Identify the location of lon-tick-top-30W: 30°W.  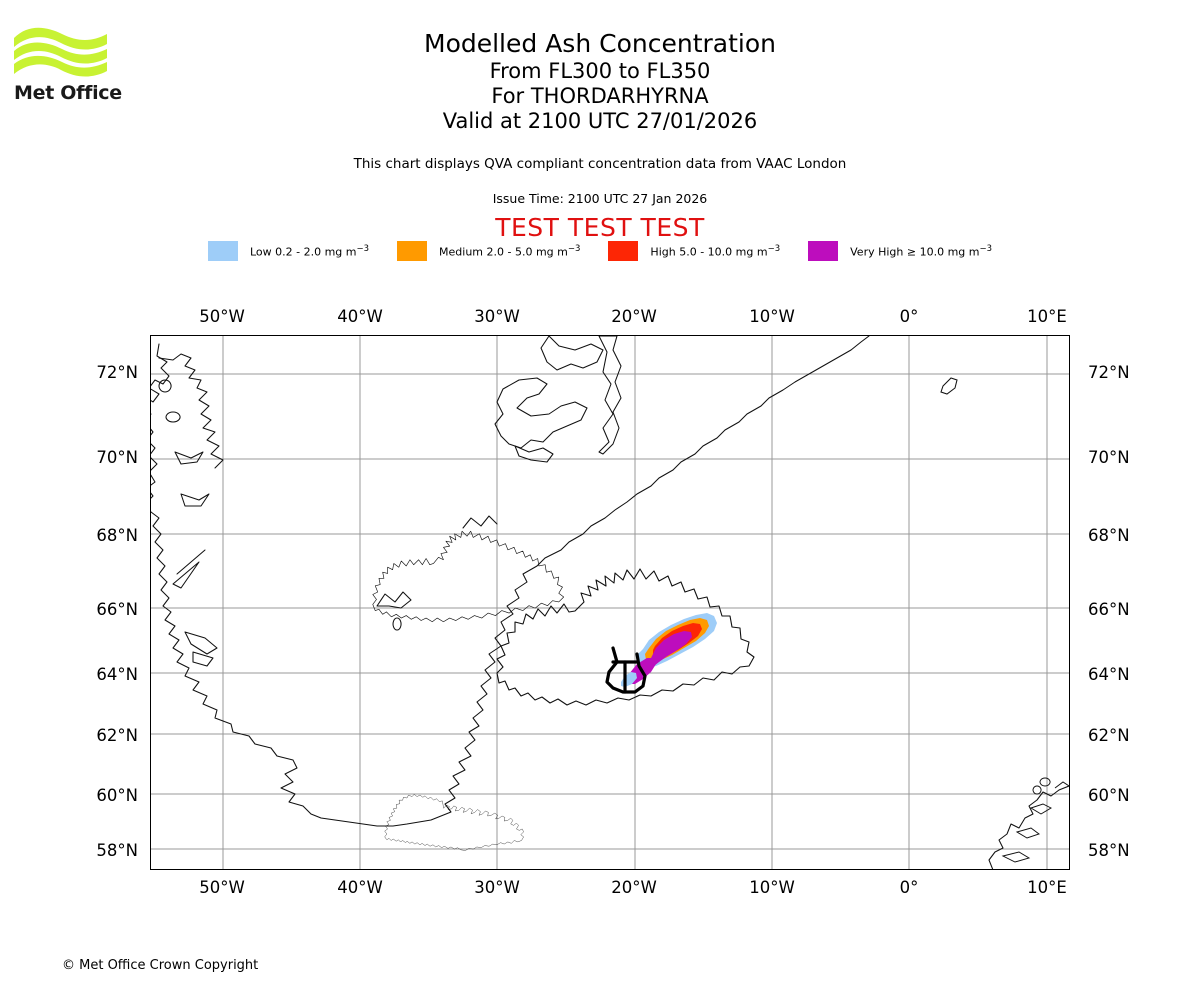
(497, 316).